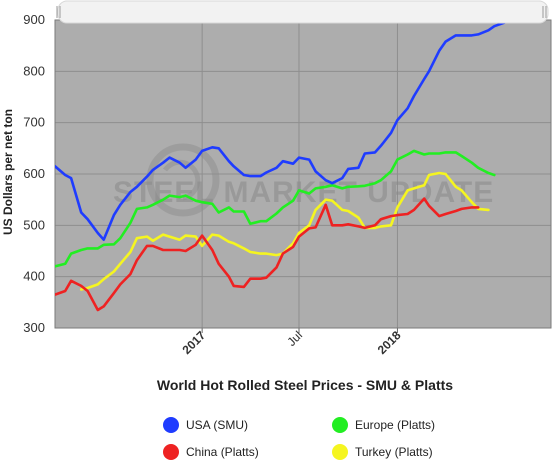  What do you see at coordinates (8, 172) in the screenshot?
I see `y-axis-title: US Dollars per net ton` at bounding box center [8, 172].